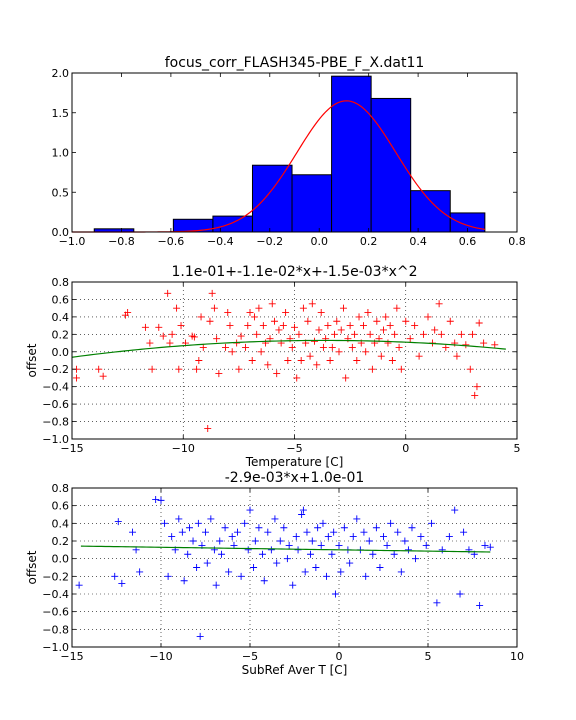 Image resolution: width=576 pixels, height=720 pixels. I want to click on chart-title: 1.1e-01+-1.1e-02*x+-1.5e-03*x^2, so click(294, 272).